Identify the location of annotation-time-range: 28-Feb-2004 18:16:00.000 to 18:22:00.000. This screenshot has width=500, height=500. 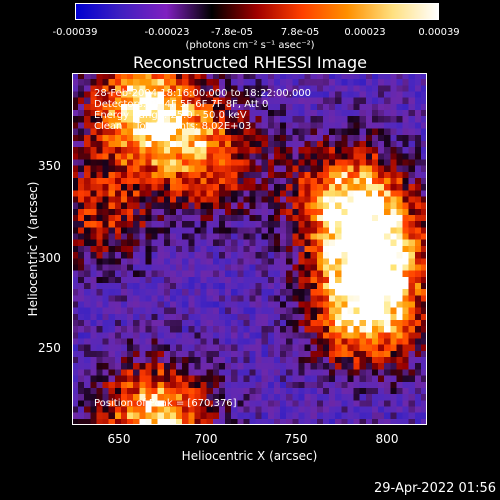
(203, 93).